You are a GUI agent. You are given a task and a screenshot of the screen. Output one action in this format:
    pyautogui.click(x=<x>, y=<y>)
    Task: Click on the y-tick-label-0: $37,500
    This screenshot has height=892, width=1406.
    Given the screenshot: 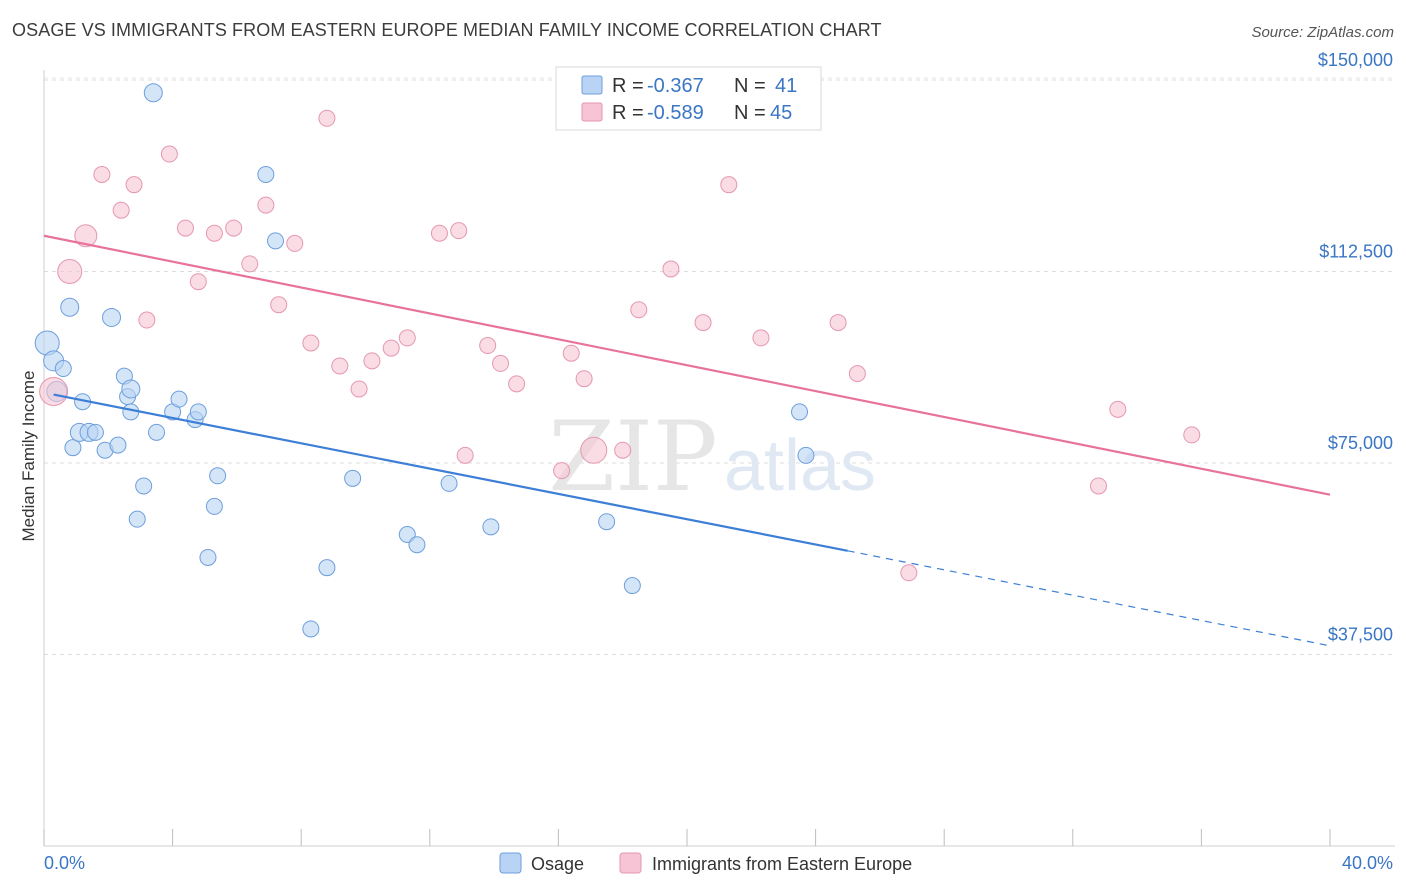 What is the action you would take?
    pyautogui.click(x=1360, y=635)
    